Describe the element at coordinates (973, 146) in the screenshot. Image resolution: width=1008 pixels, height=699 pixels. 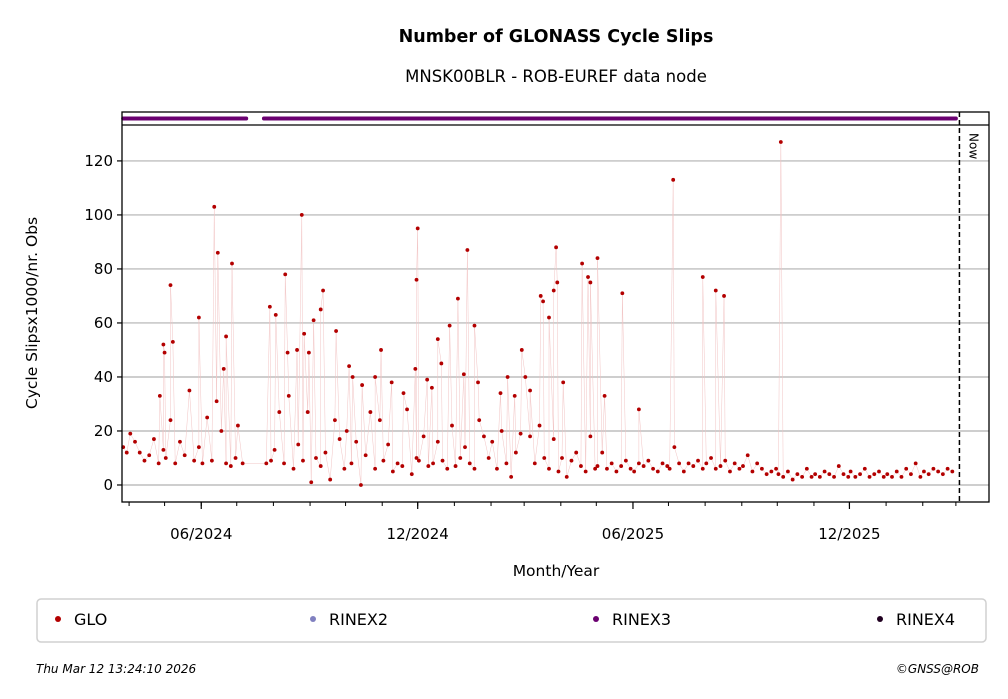
I see `now-marker-label: Now` at that location.